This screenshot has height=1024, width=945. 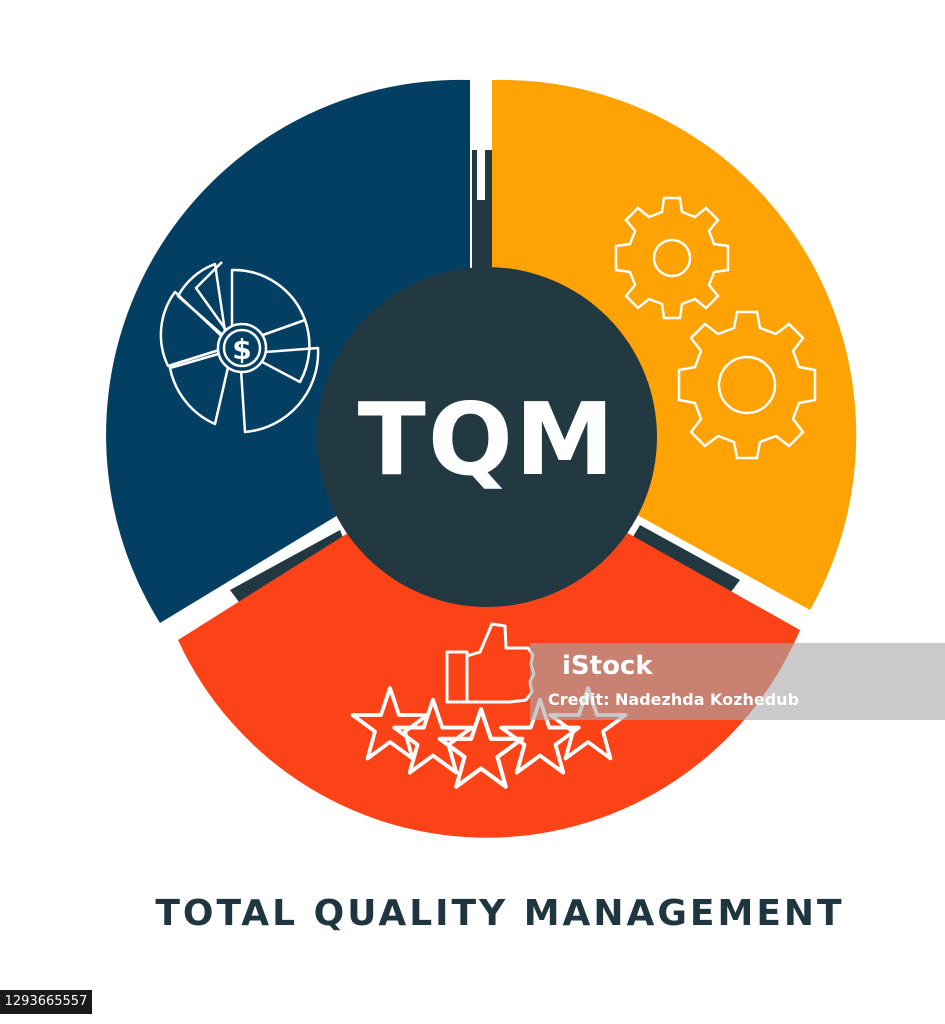 I want to click on watermark-logo: iStock, so click(x=607, y=666).